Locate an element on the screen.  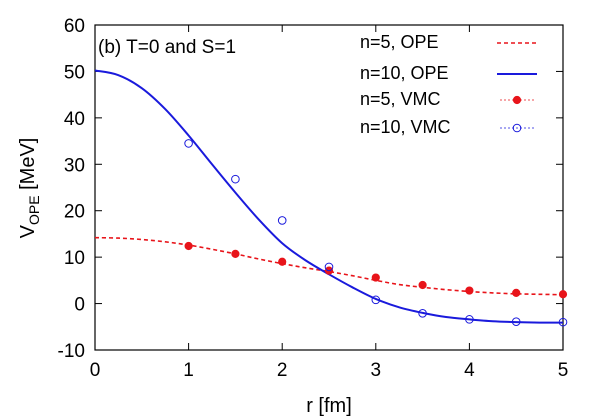
legend-label-n5-ope: n=5, OPE is located at coordinates (399, 42).